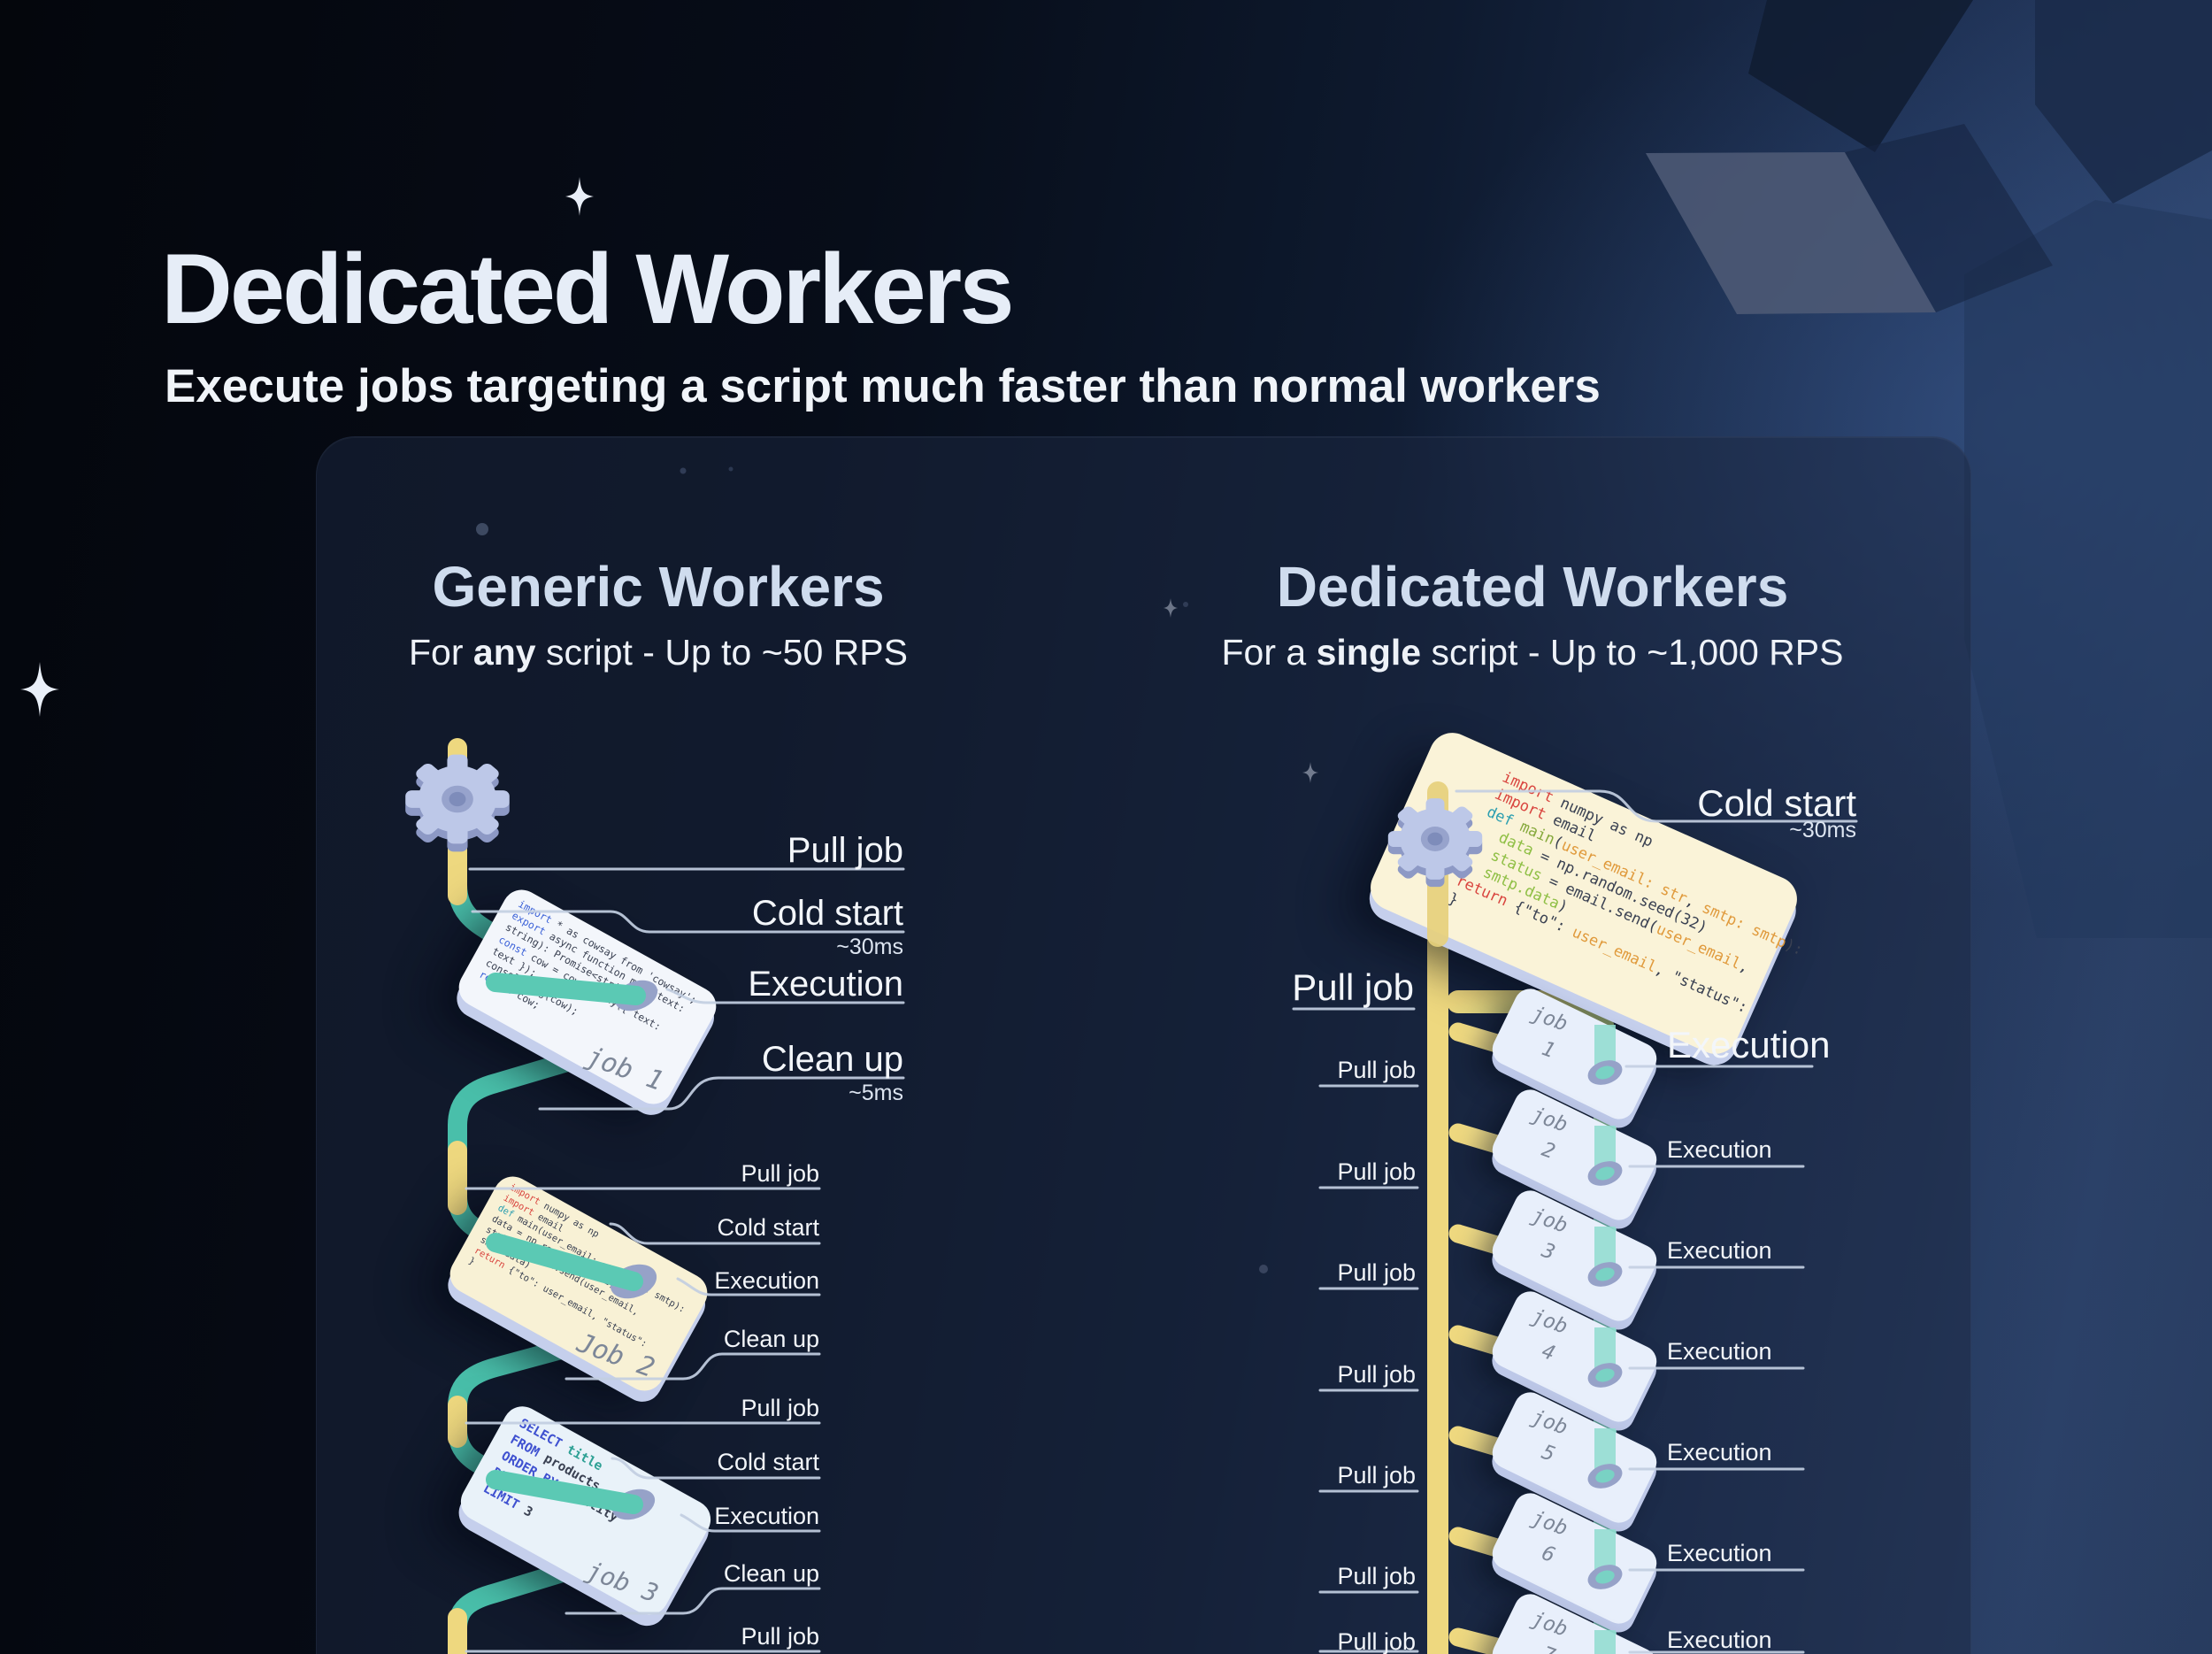 The width and height of the screenshot is (2212, 1654). Describe the element at coordinates (1376, 1476) in the screenshot. I see `dedicated-pull-job-label-5: Pull job` at that location.